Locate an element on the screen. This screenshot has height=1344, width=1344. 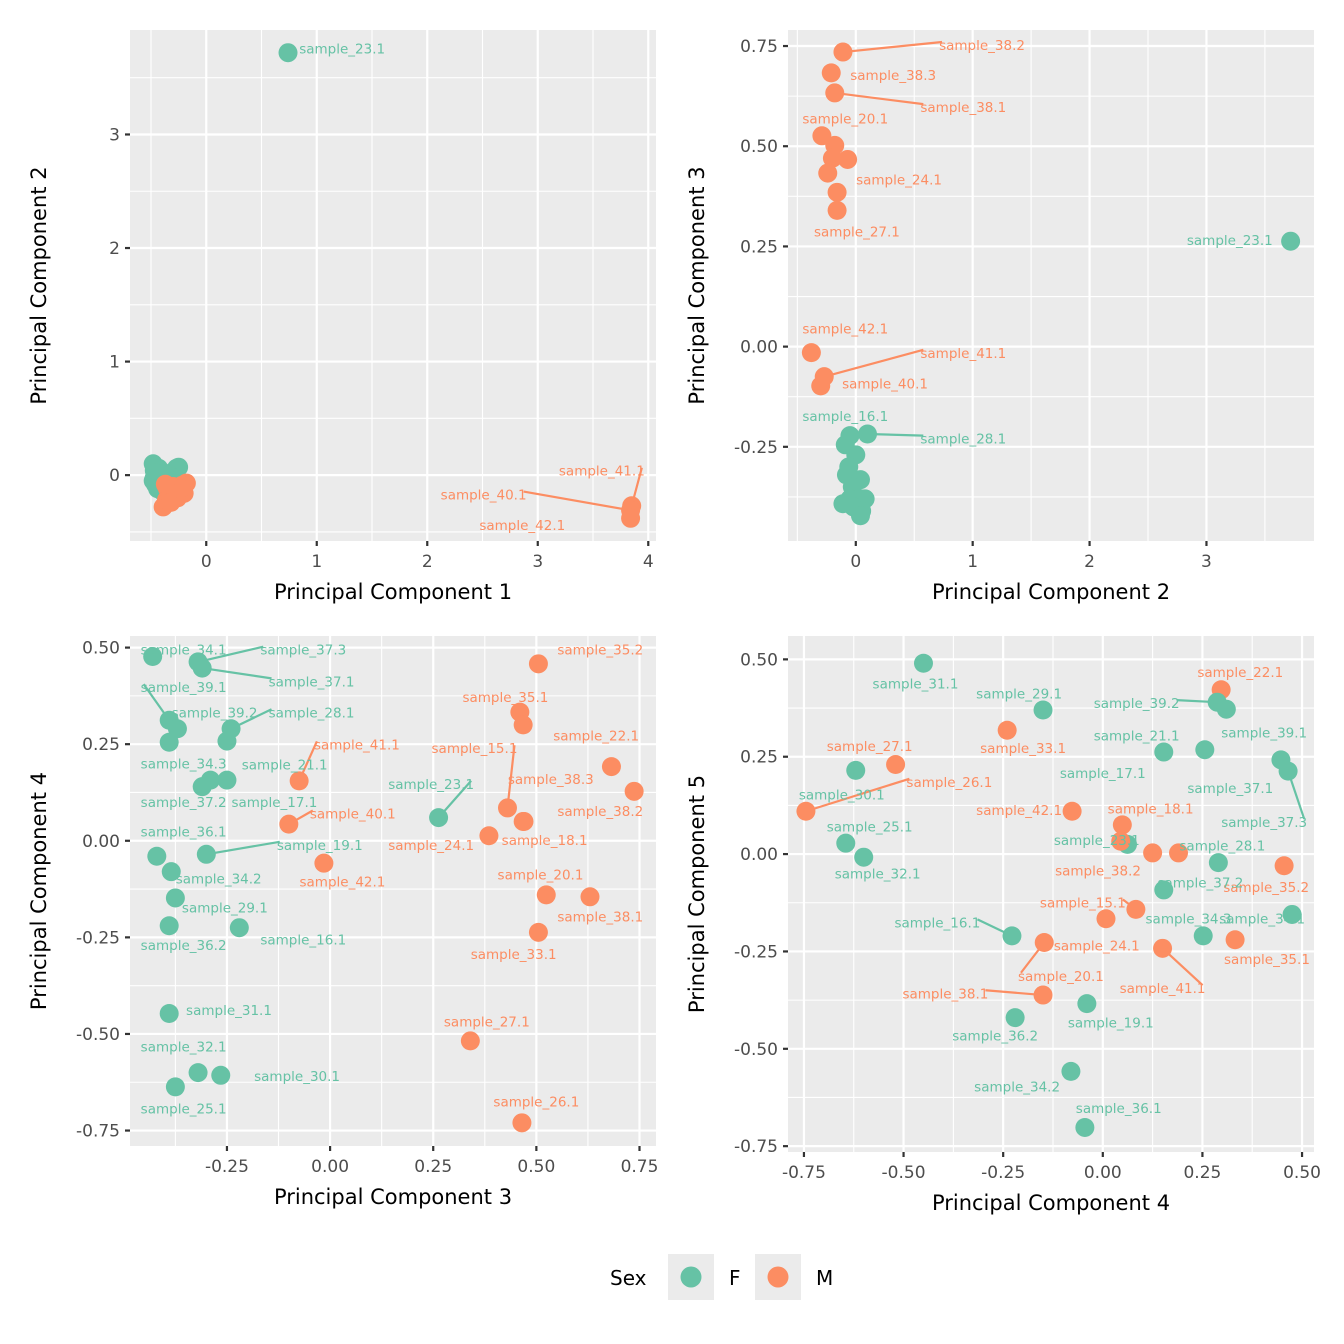
point-label: sample_22.1 is located at coordinates (596, 736).